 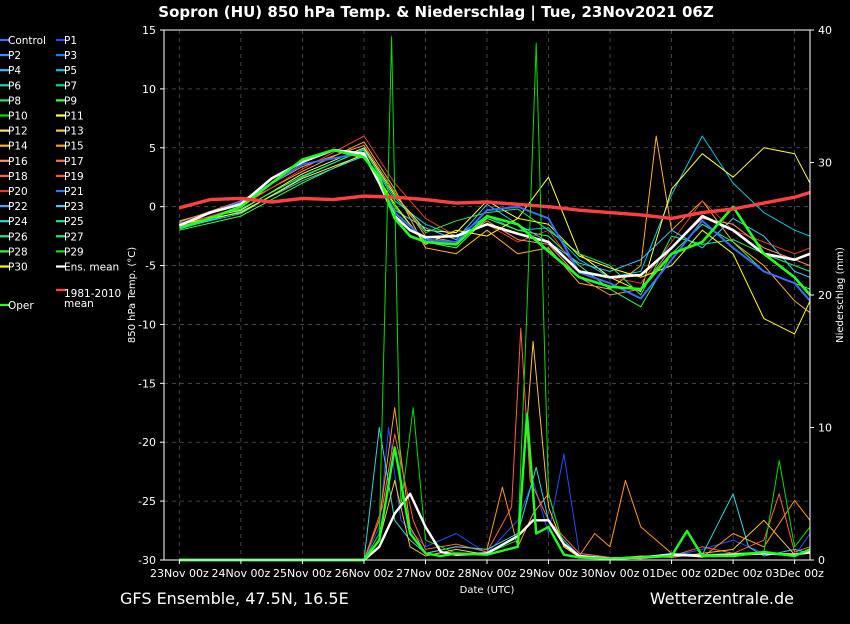 What do you see at coordinates (147, 560) in the screenshot?
I see `y-tick-label: -30` at bounding box center [147, 560].